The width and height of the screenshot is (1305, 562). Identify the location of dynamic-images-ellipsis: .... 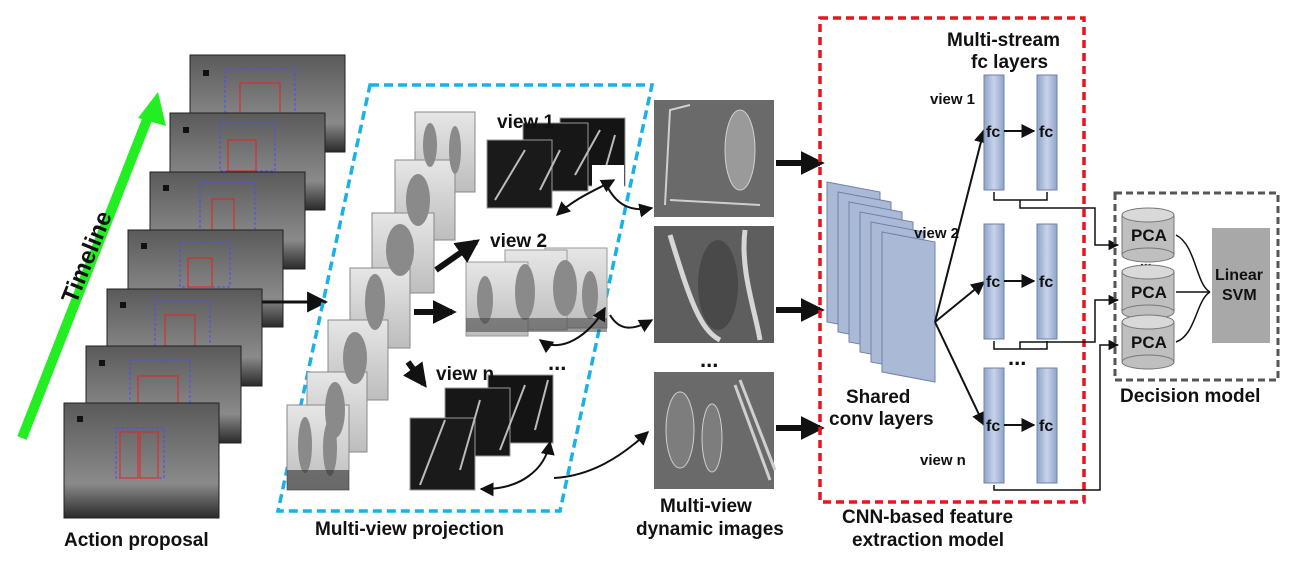
(709, 359).